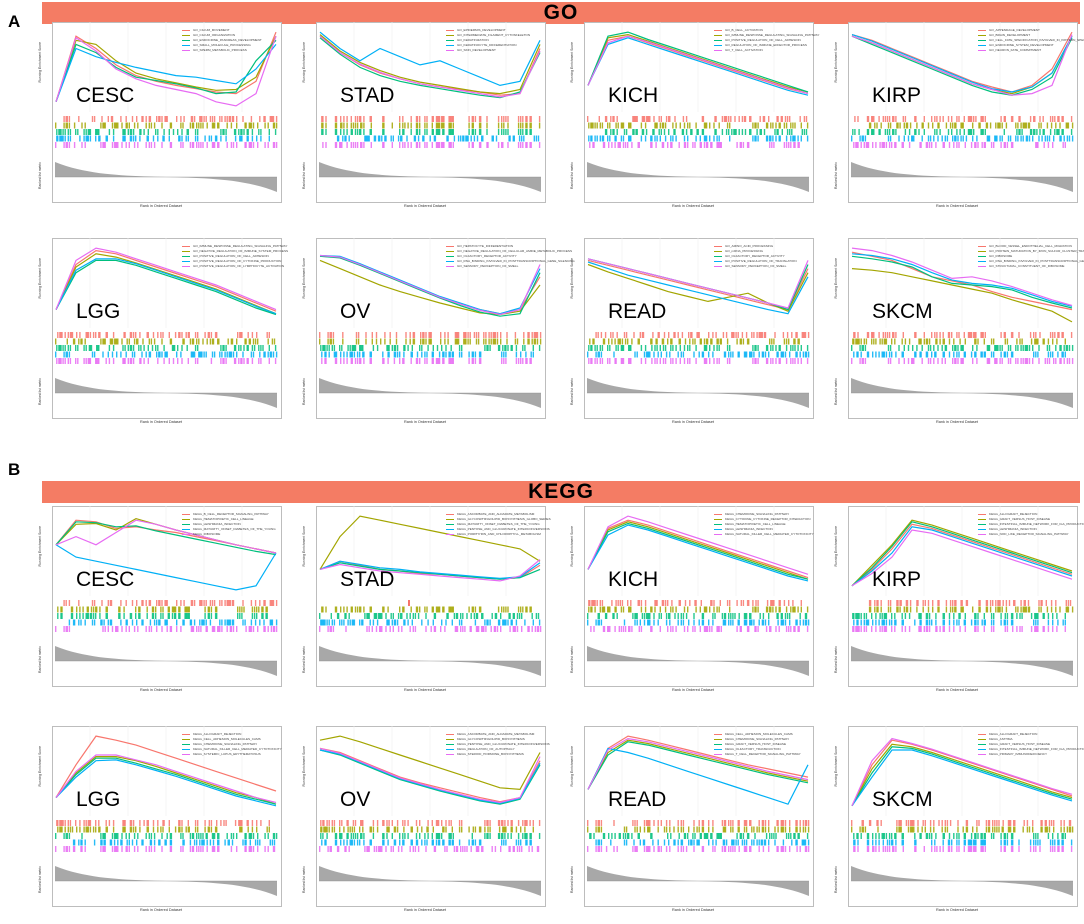 The height and width of the screenshot is (924, 1084). What do you see at coordinates (491, 739) in the screenshot?
I see `legend-text: KEGG_GLYCOSPHINGOLIPID_BIOSYNTHESIS` at bounding box center [491, 739].